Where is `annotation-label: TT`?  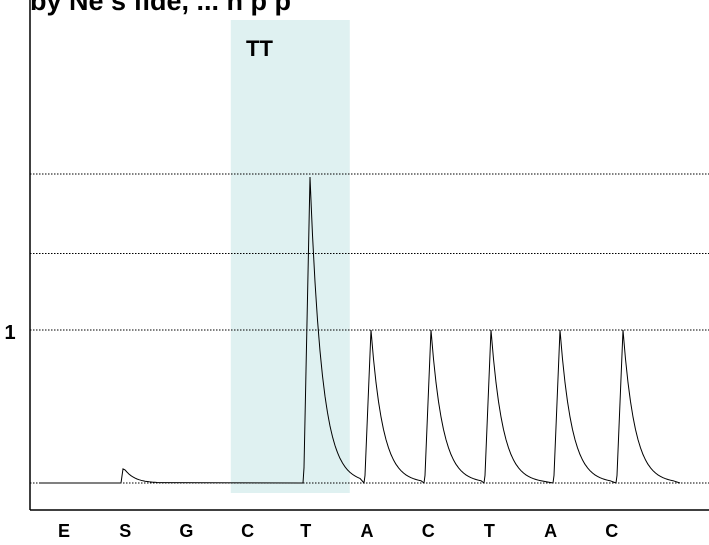
annotation-label: TT is located at coordinates (259, 48).